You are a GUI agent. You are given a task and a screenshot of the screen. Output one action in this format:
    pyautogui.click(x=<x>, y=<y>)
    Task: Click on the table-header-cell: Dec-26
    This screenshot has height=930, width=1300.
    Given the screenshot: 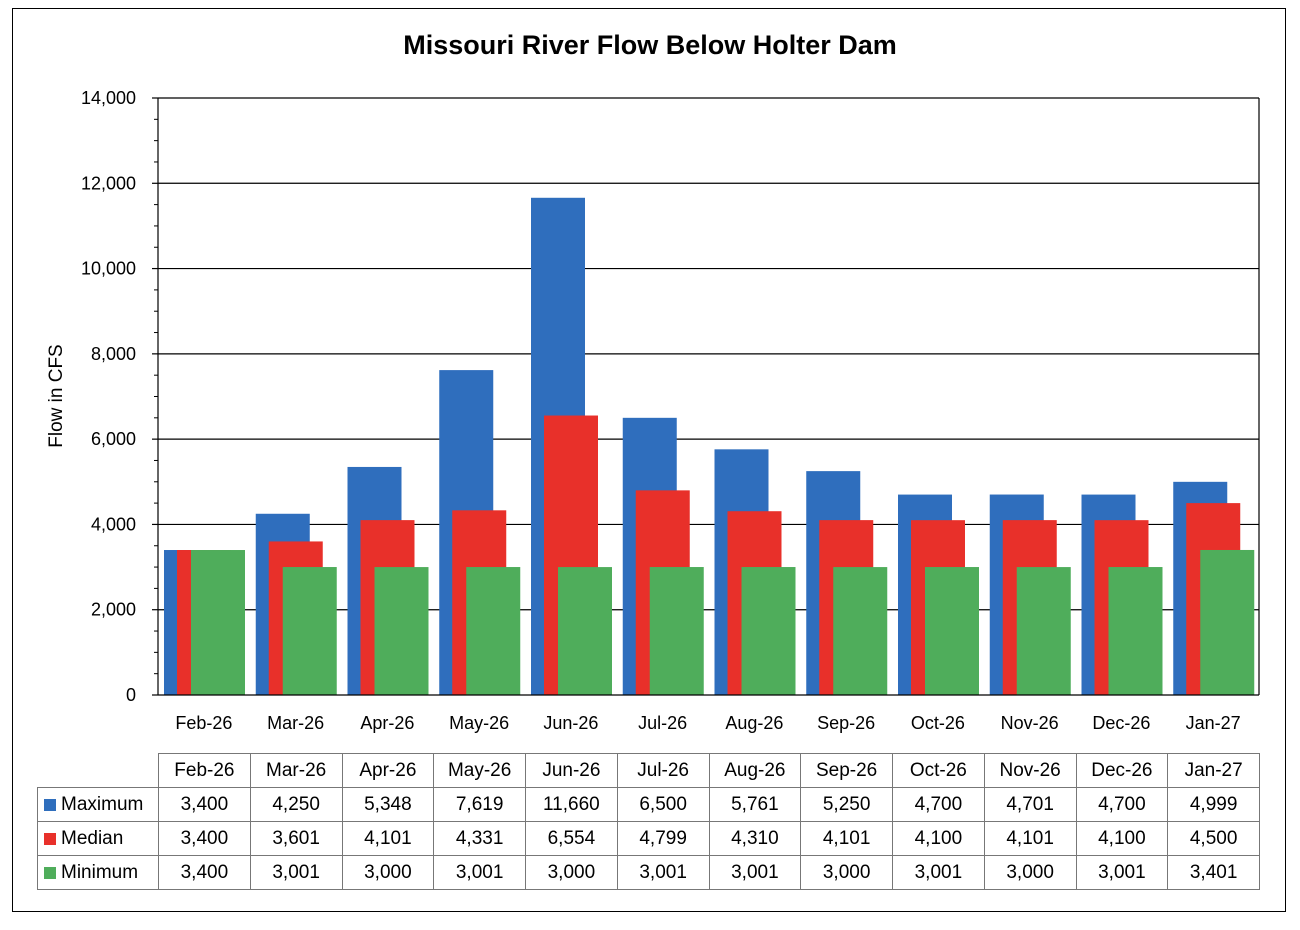 What is the action you would take?
    pyautogui.click(x=1122, y=770)
    